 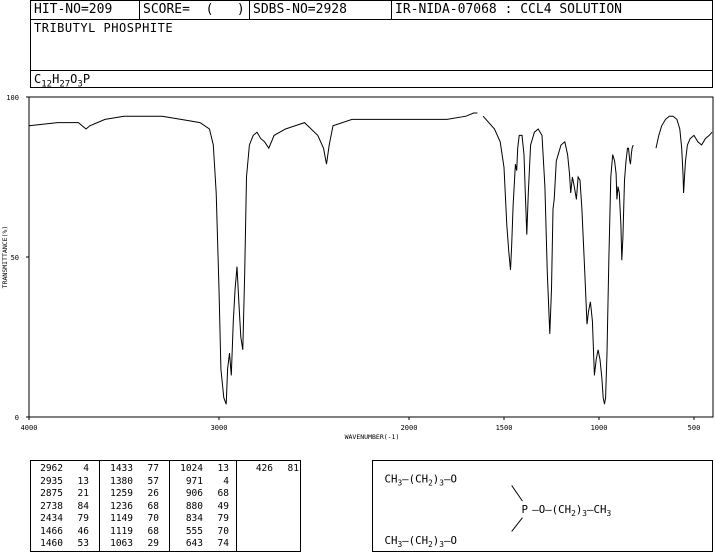 I want to click on peak-wavenumber: 2962, so click(x=51, y=468).